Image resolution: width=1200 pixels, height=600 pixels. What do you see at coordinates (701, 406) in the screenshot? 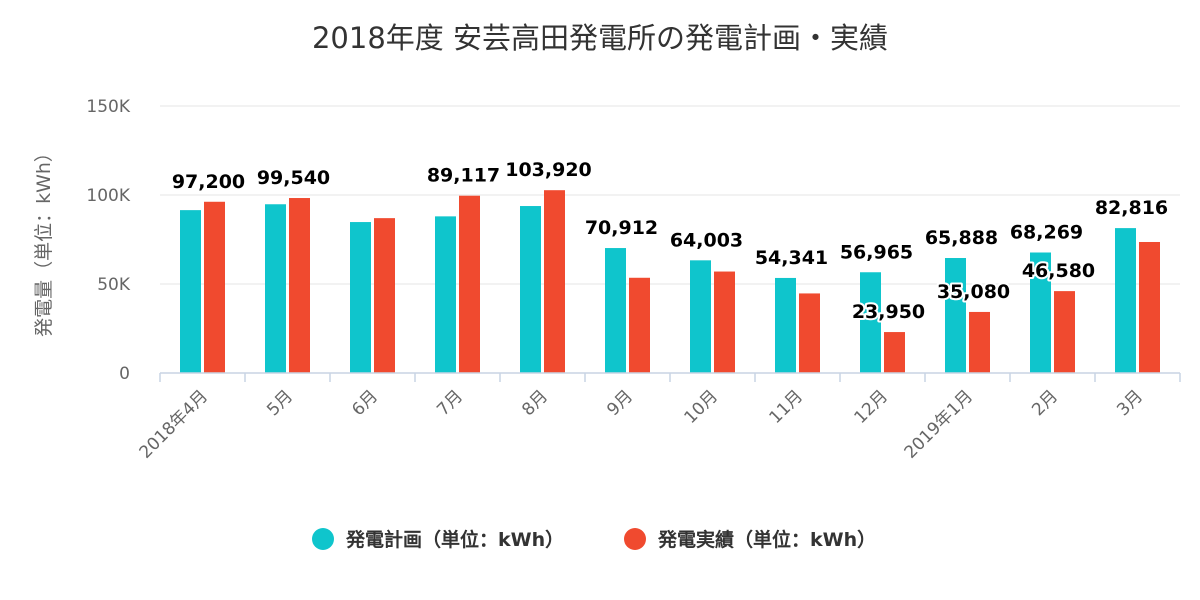
I see `x-tick-label: 10月` at bounding box center [701, 406].